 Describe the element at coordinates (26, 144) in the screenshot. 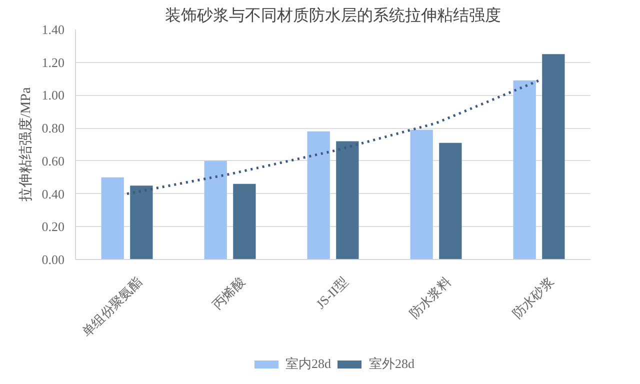

I see `y-axis-title: 拉伸粘结强度/MPa` at that location.